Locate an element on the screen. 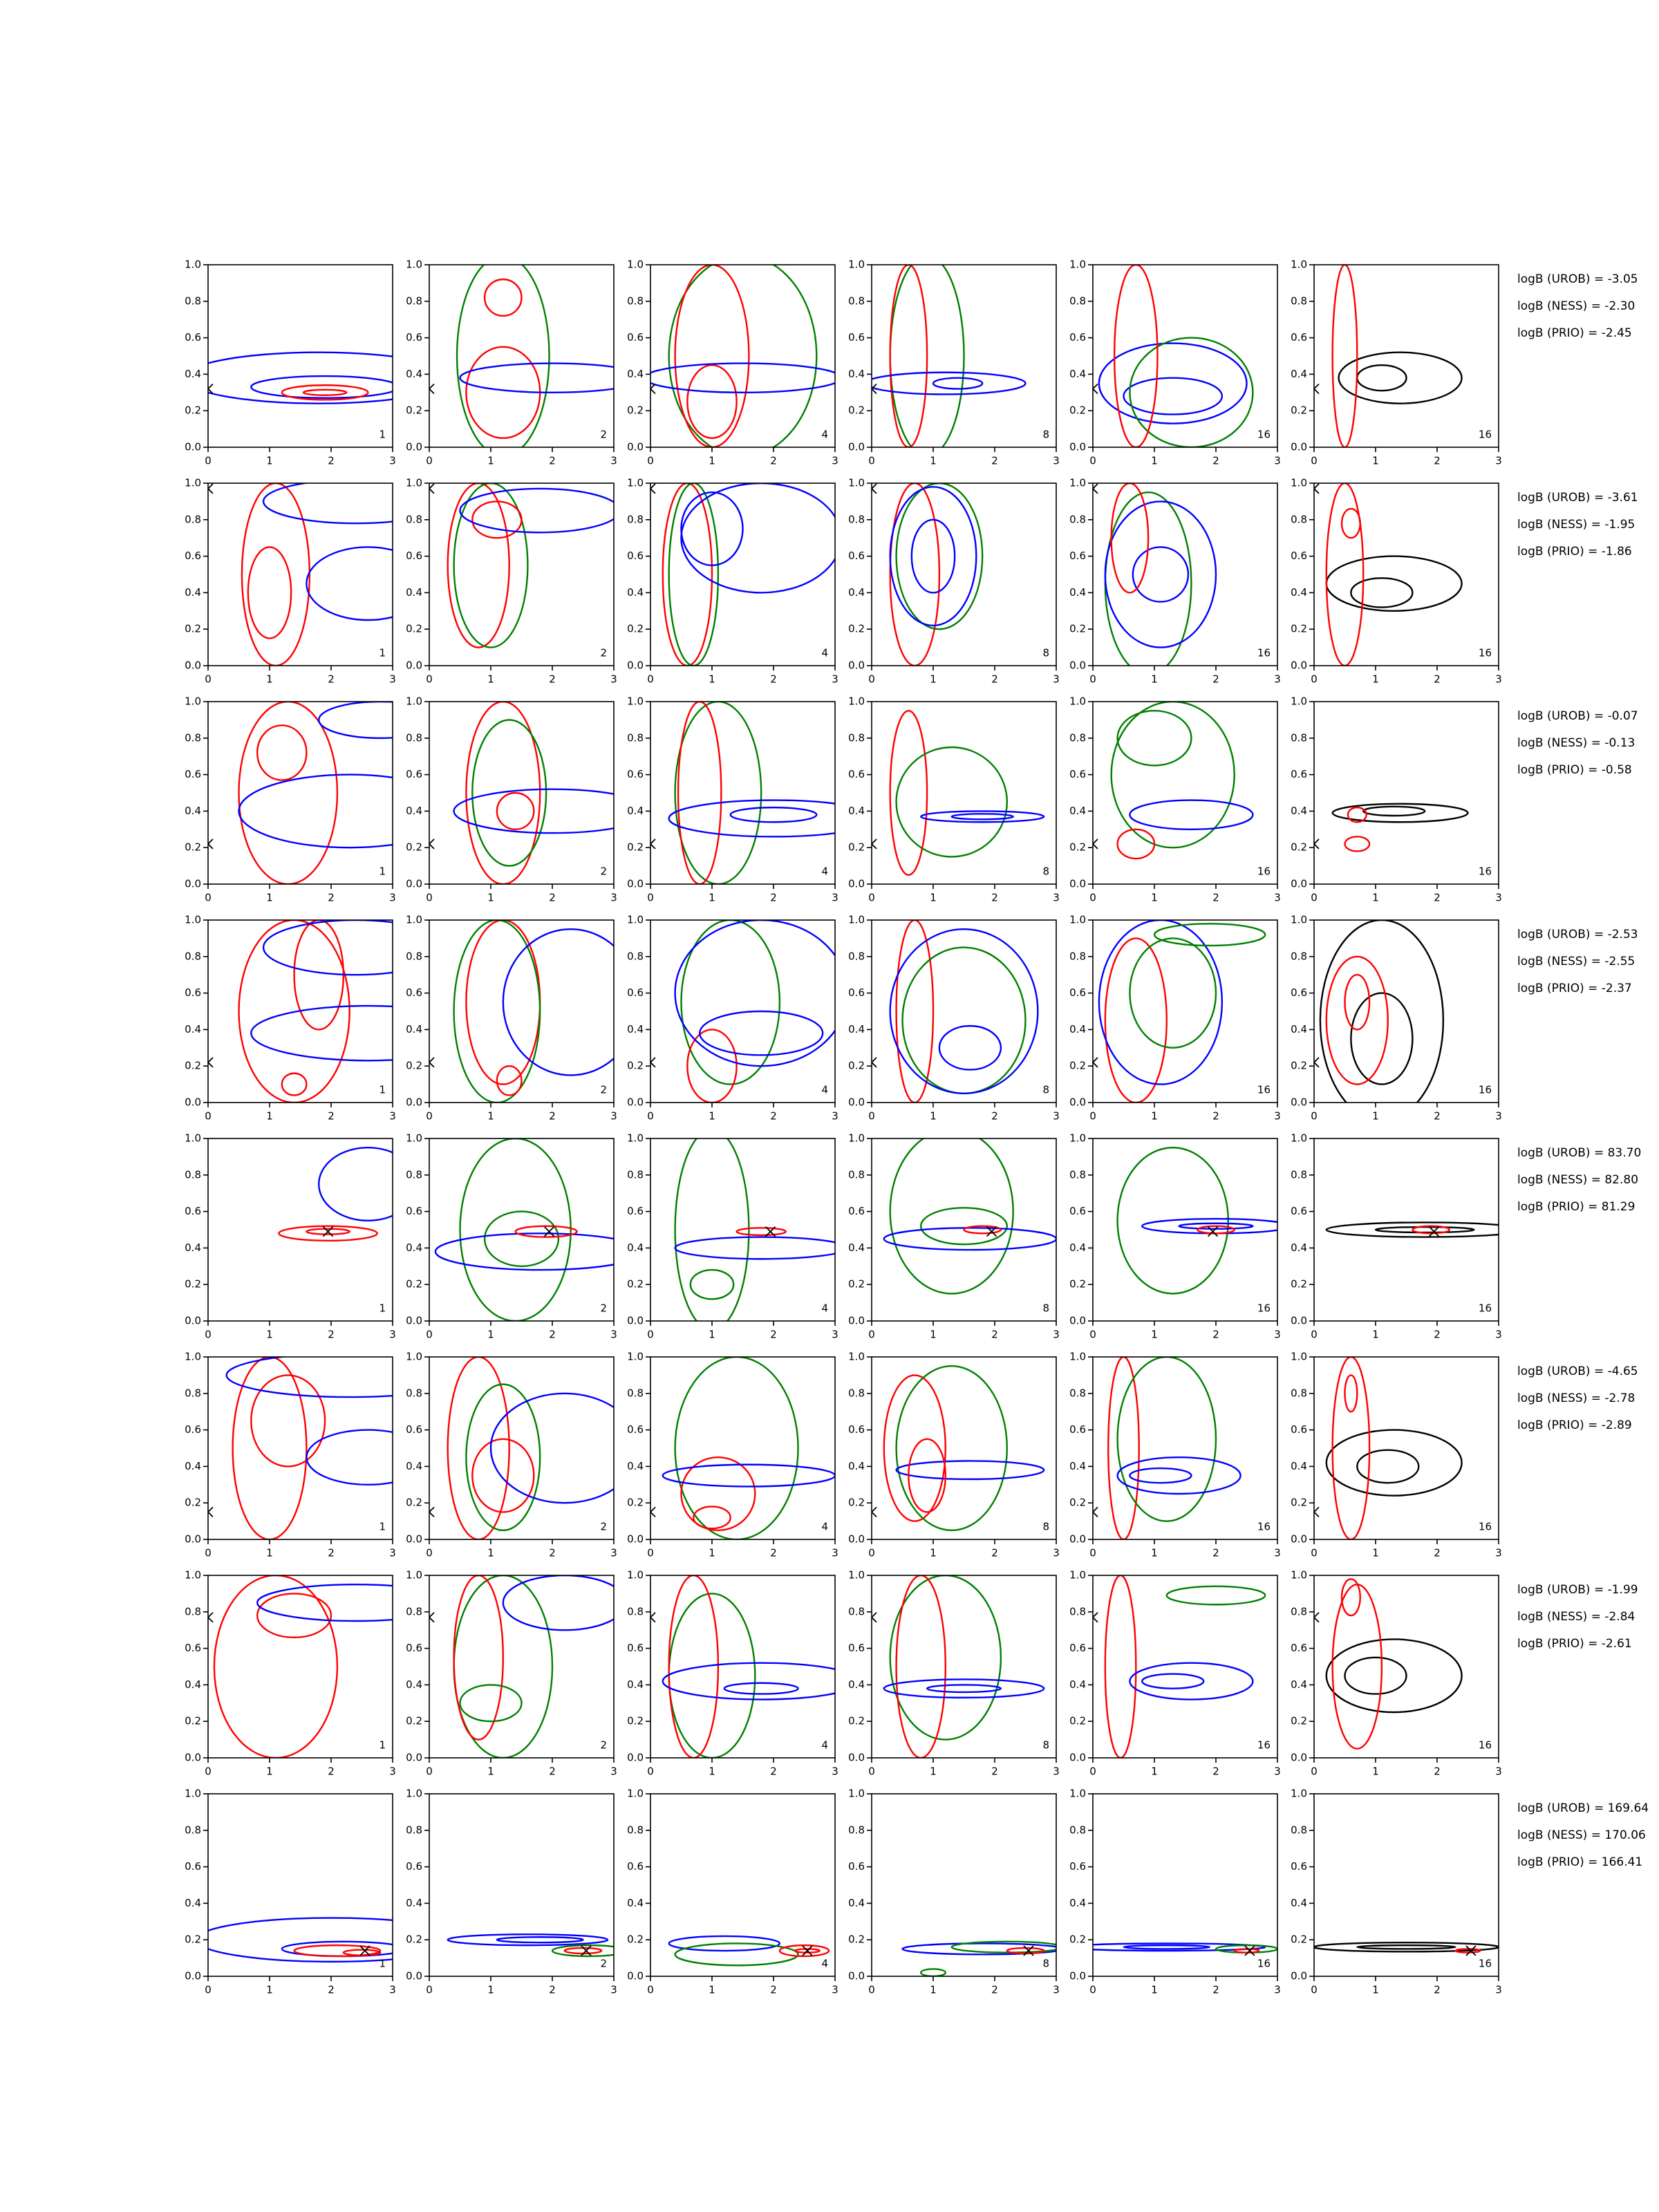  stat-label: logB (PRIO) = -0.58 is located at coordinates (1574, 770).